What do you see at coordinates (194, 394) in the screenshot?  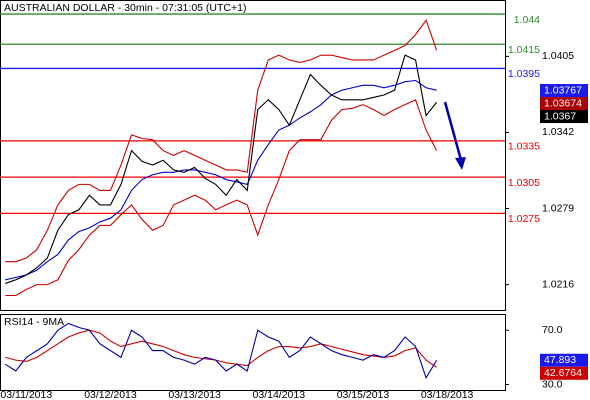 I see `x-tick-label: 03/13/2013` at bounding box center [194, 394].